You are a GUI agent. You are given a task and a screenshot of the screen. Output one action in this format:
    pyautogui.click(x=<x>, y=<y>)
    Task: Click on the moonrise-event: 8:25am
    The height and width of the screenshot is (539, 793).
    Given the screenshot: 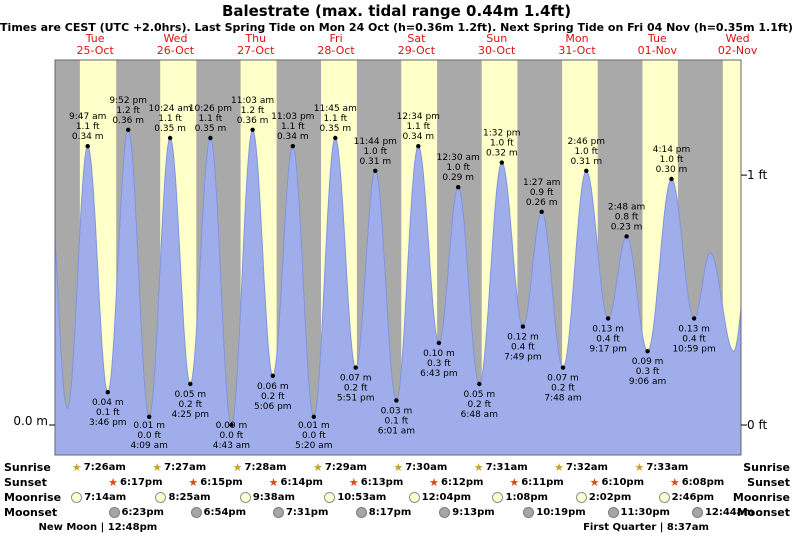 What is the action you would take?
    pyautogui.click(x=183, y=498)
    